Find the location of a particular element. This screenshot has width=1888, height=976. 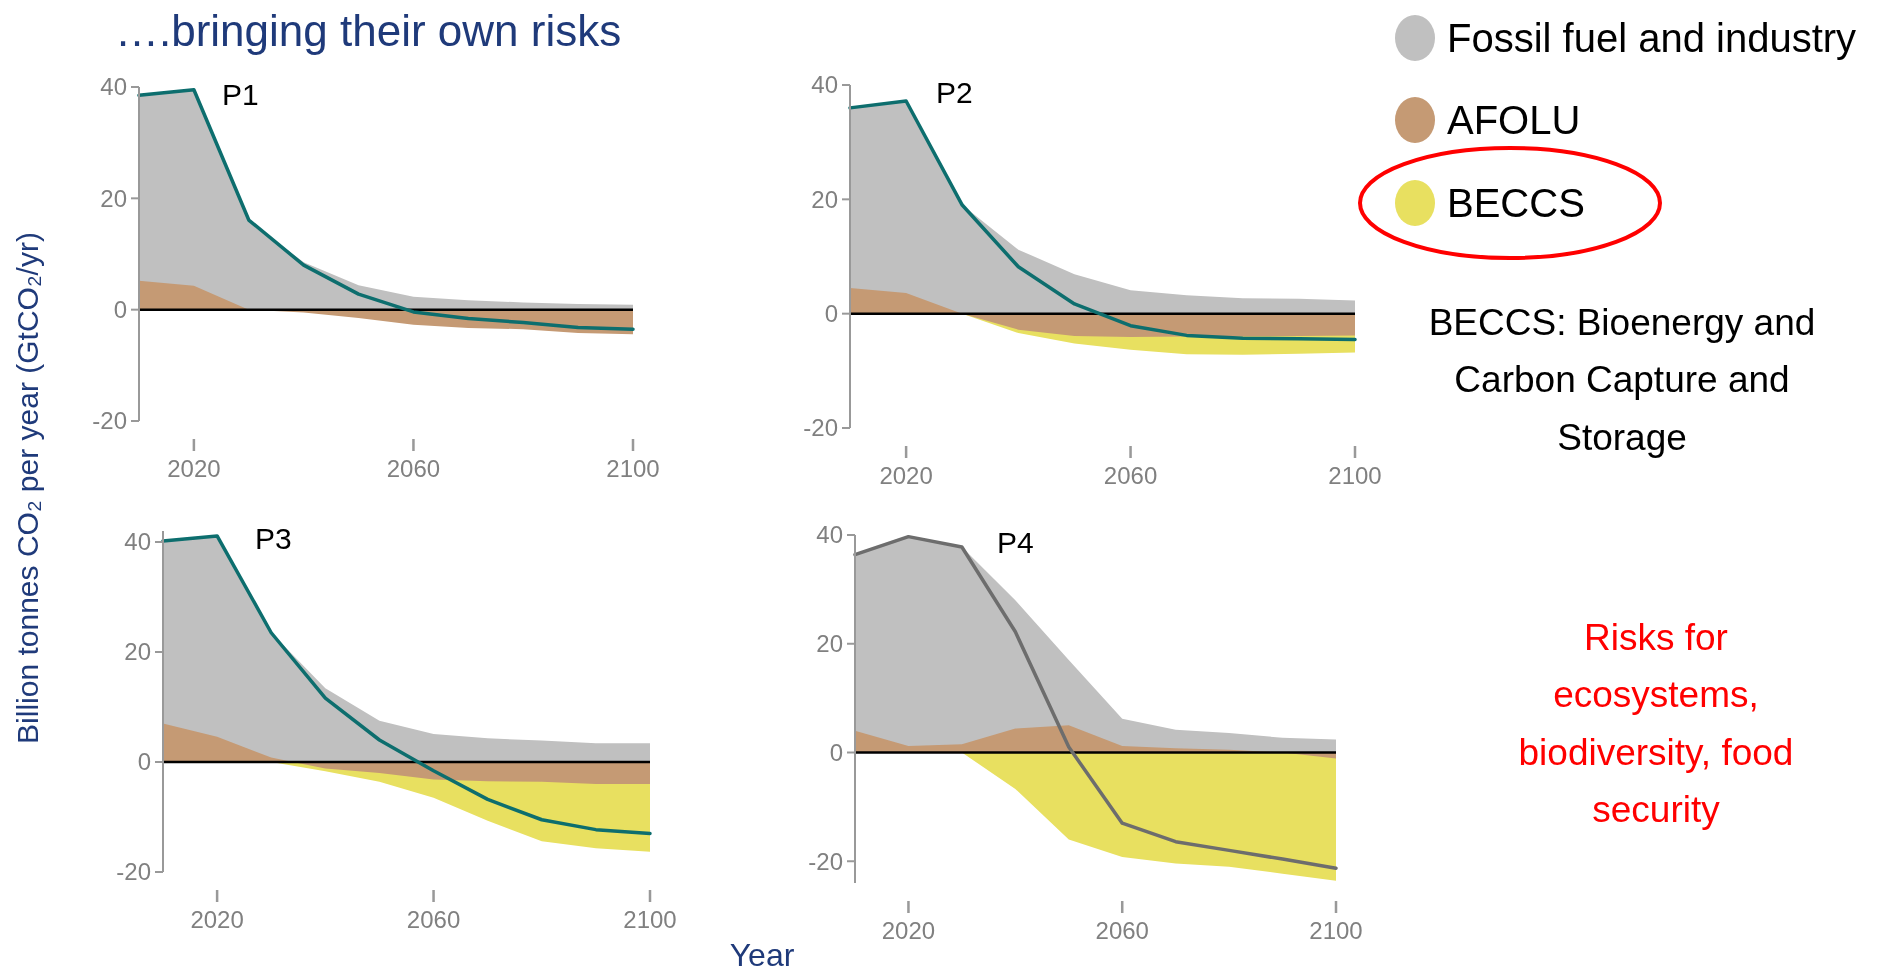

chart-title: P2 is located at coordinates (954, 92).